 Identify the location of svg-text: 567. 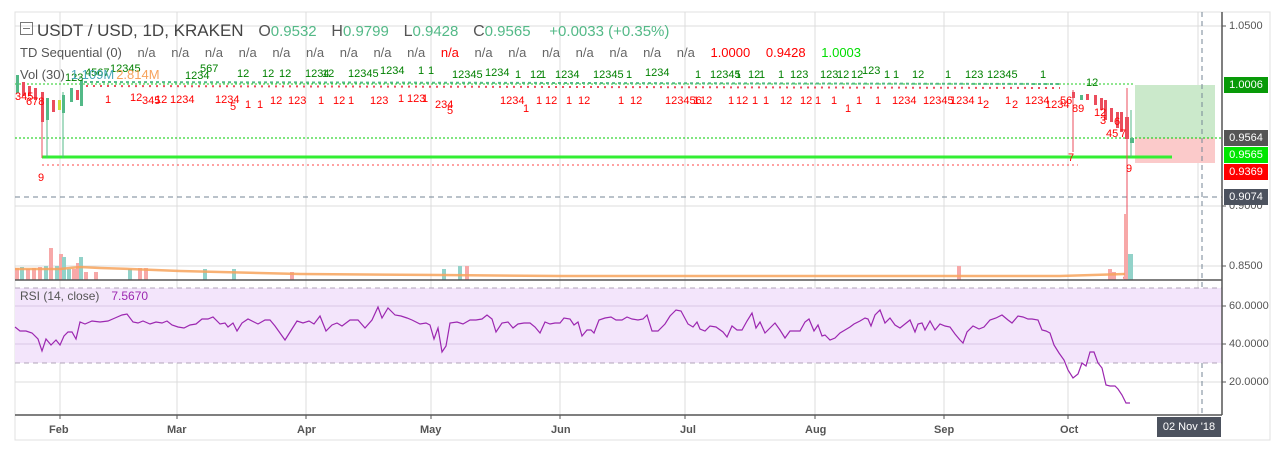
(209, 69).